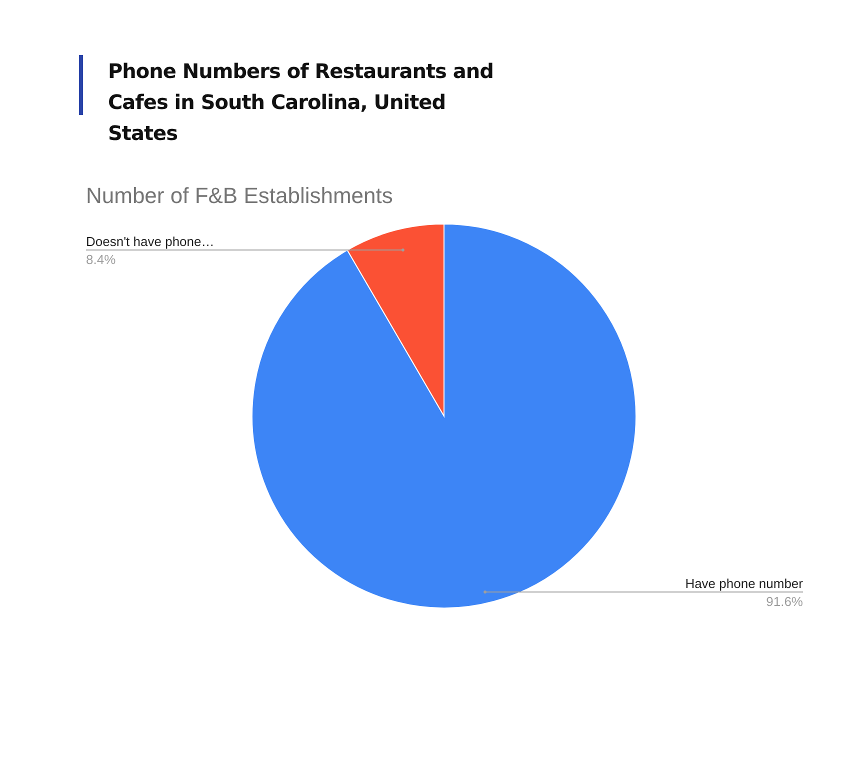  Describe the element at coordinates (744, 583) in the screenshot. I see `slice-label: Have phone number` at that location.